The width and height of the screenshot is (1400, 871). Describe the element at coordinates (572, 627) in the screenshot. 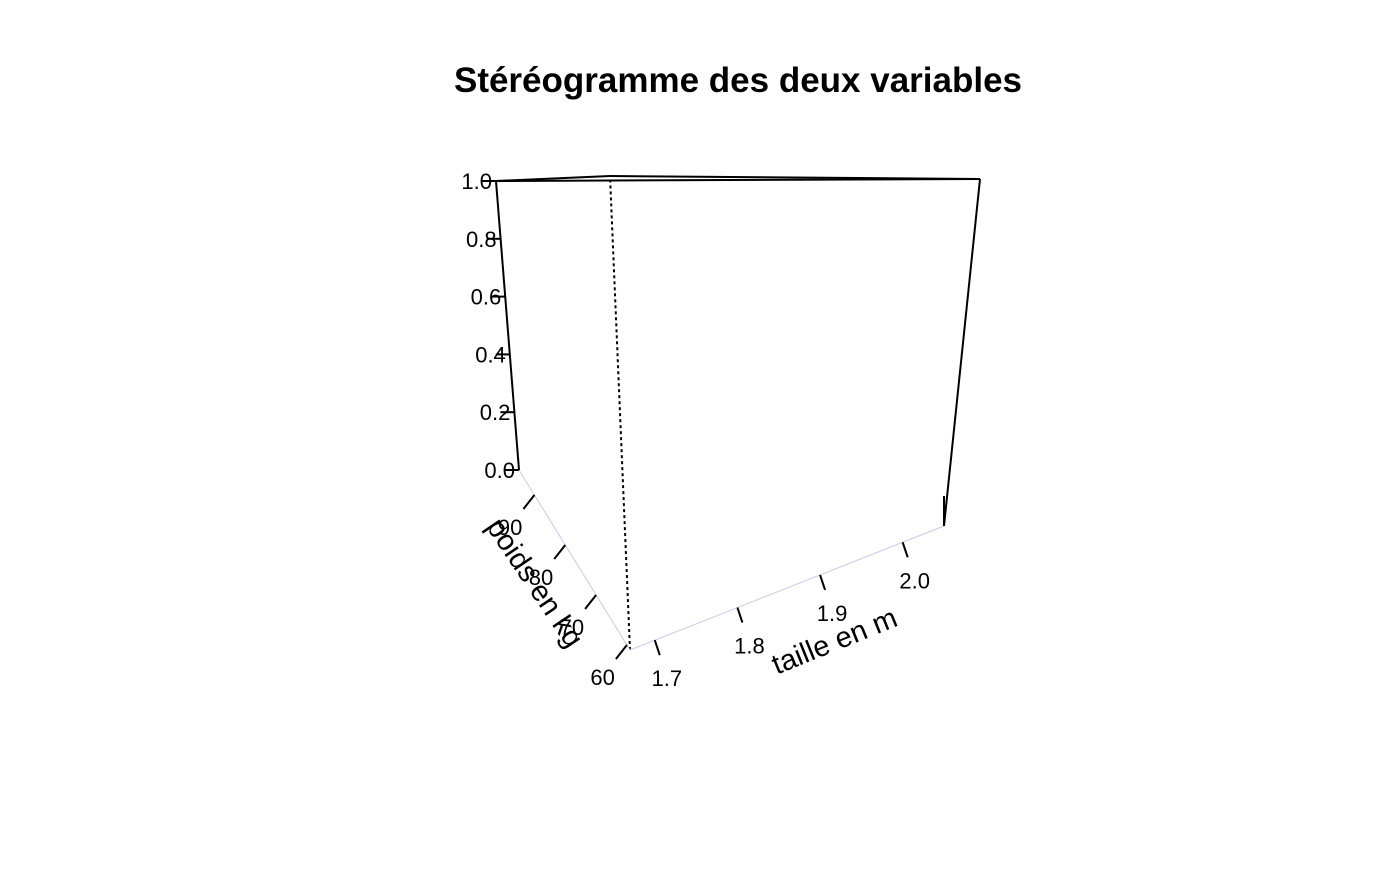

I see `y-tick-label: 70` at that location.